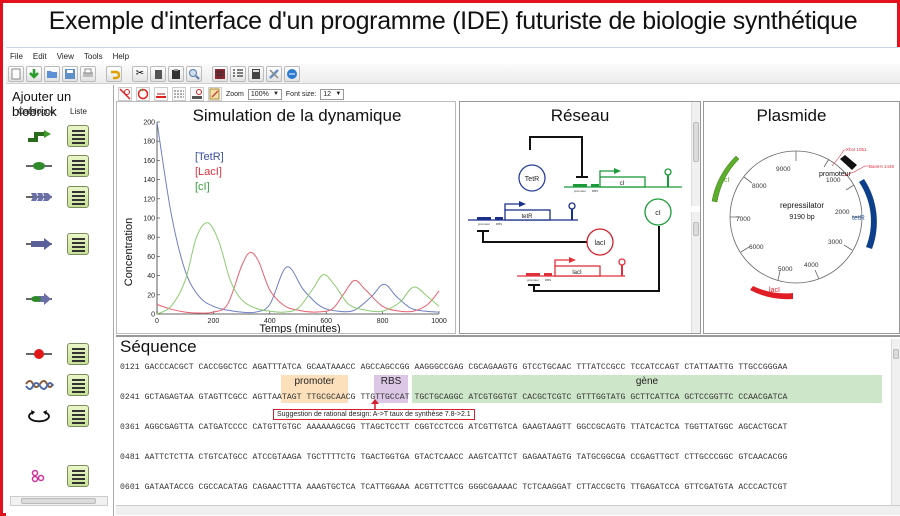 The image size is (900, 516). What do you see at coordinates (577, 273) in the screenshot?
I see `gene-laci: lacI` at bounding box center [577, 273].